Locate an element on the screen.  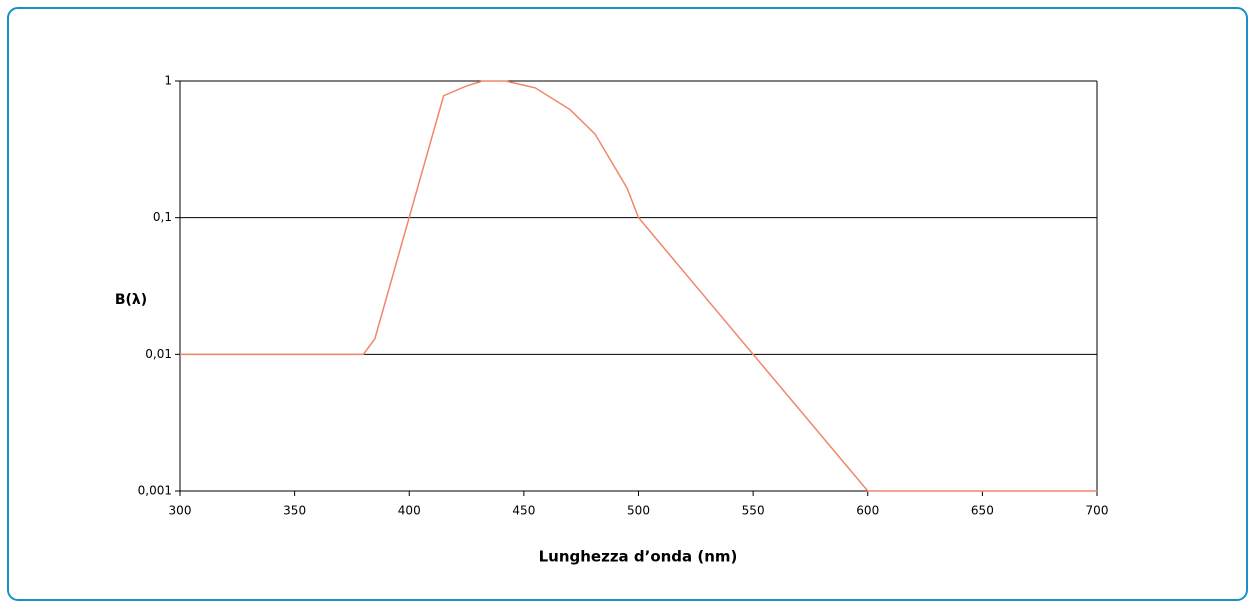
x-tick-label: 700 is located at coordinates (1097, 511).